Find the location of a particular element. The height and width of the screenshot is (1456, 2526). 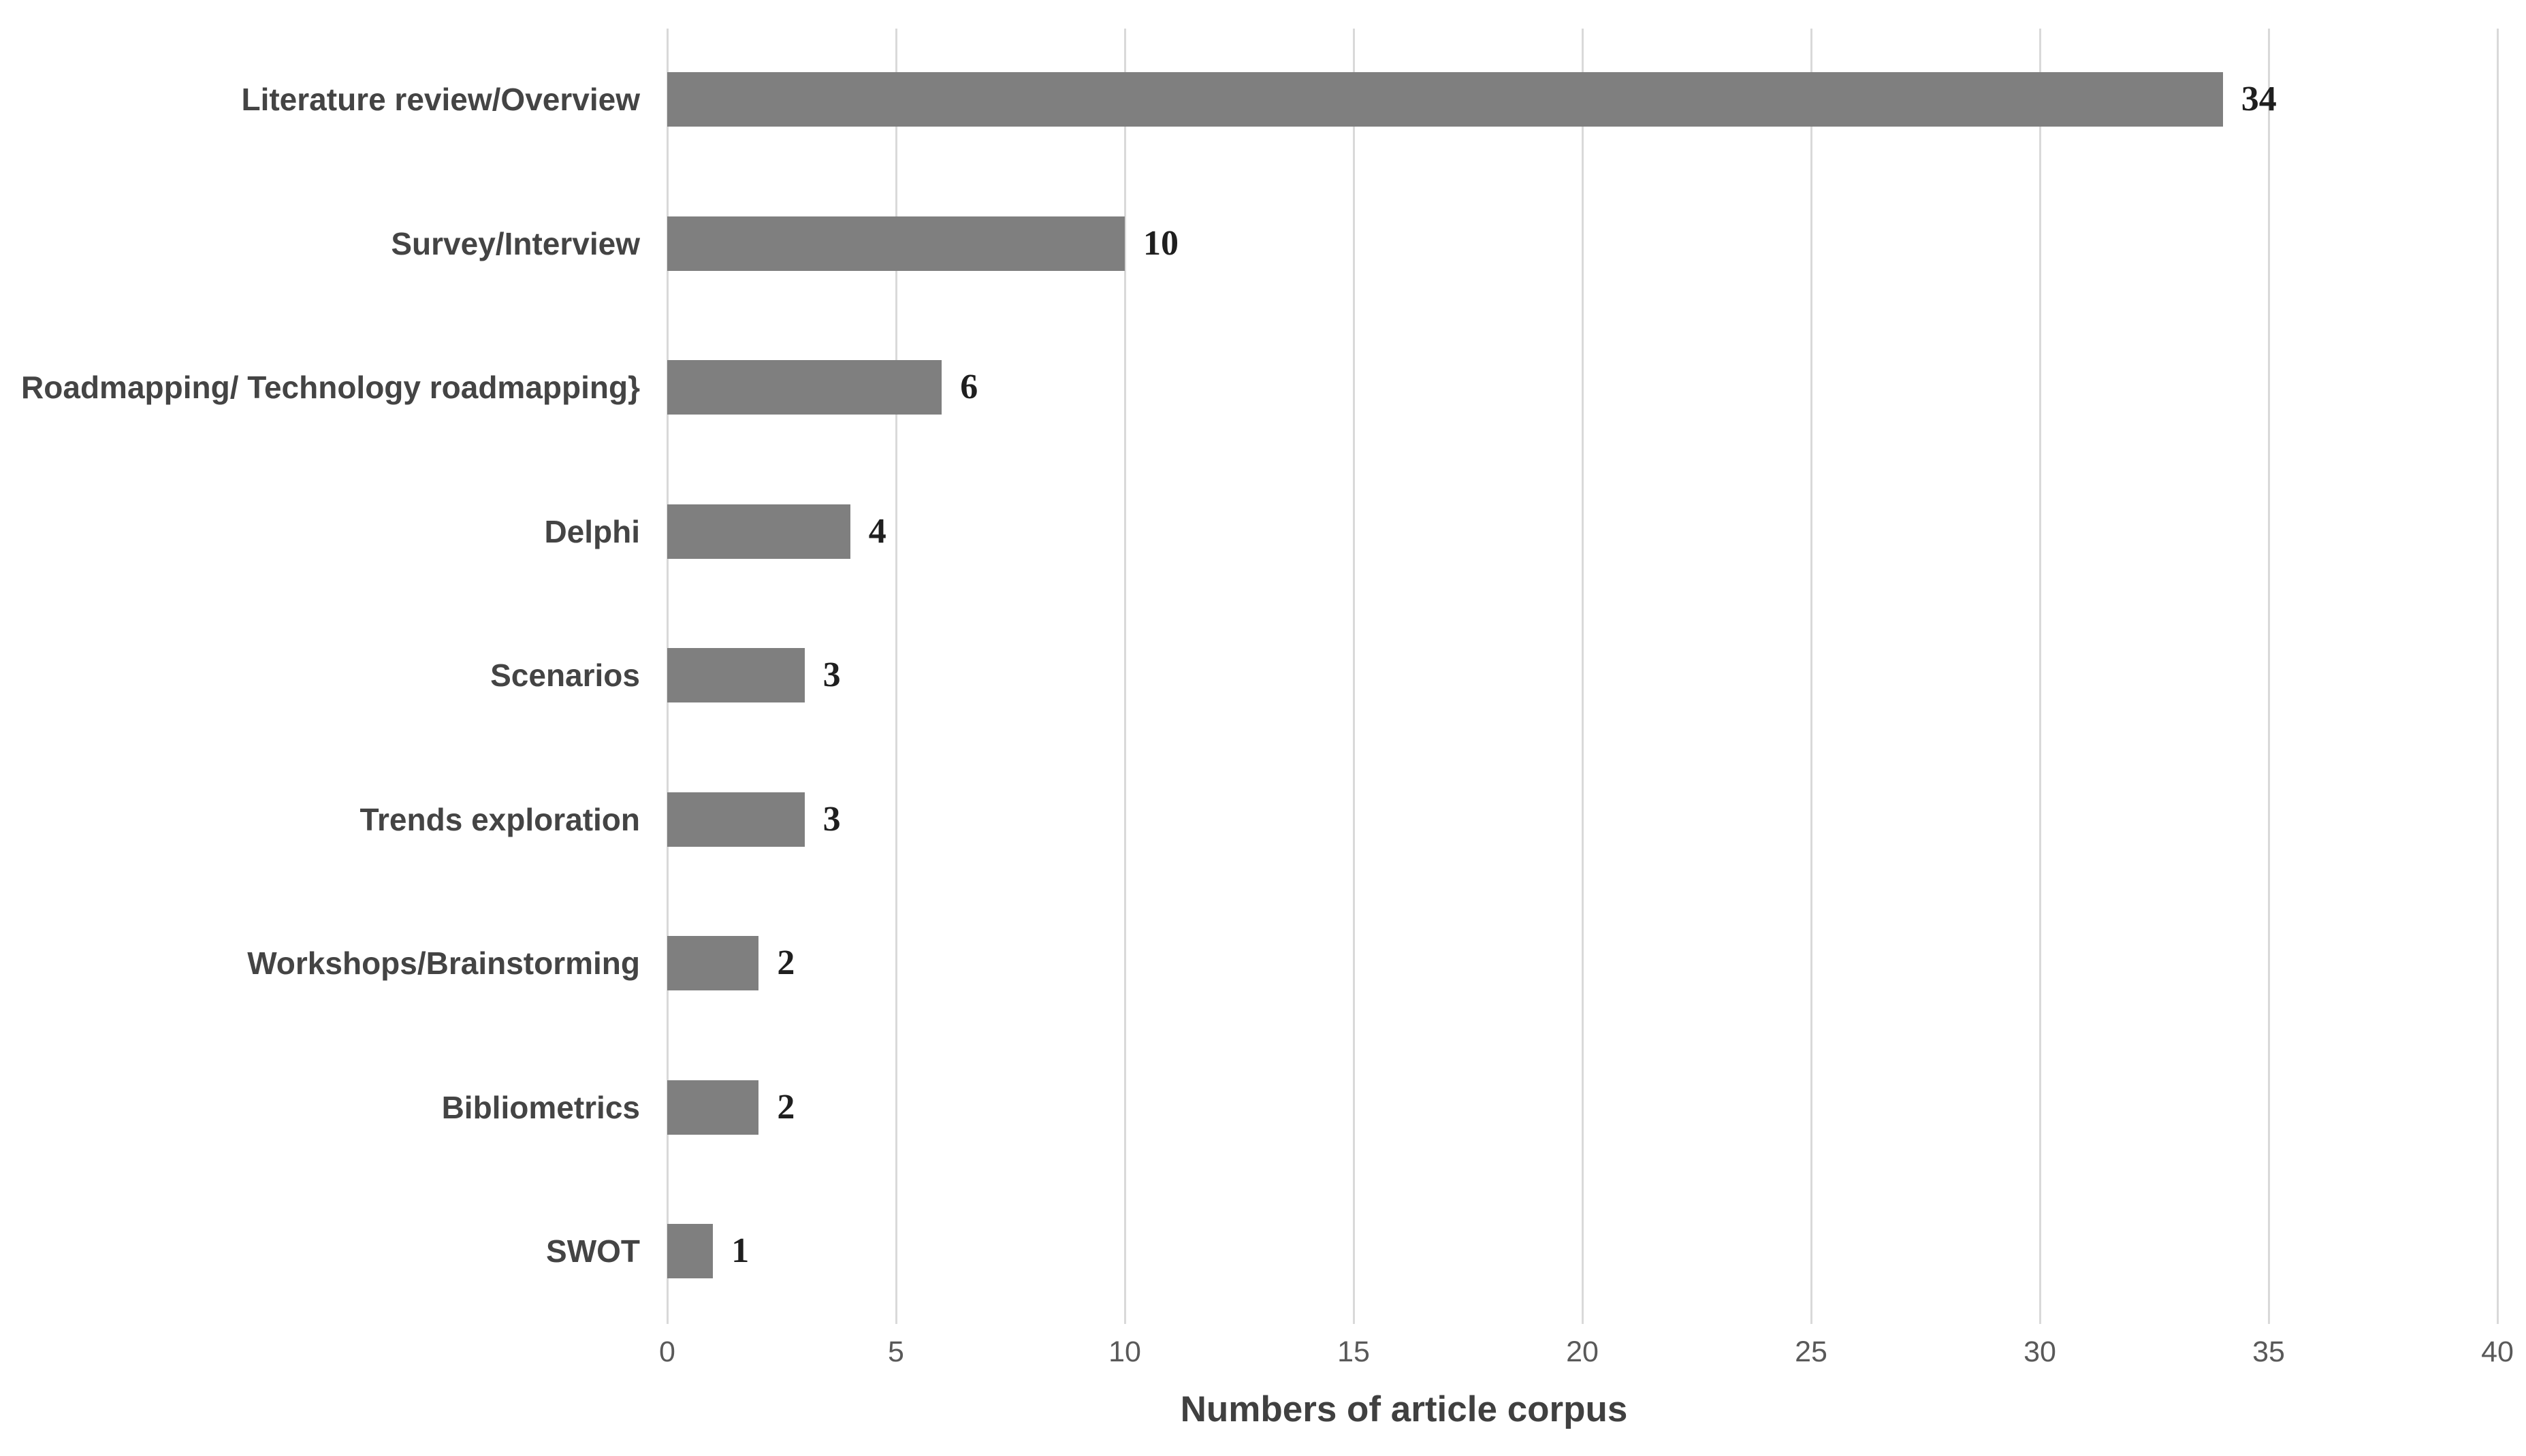

x-tick-label: 0 is located at coordinates (667, 1352).